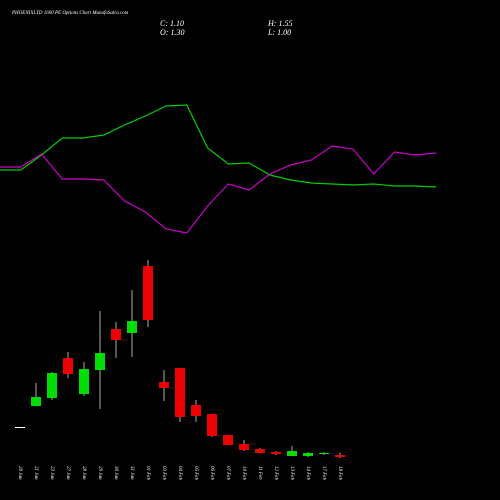 Image resolution: width=500 pixels, height=500 pixels. Describe the element at coordinates (307, 473) in the screenshot. I see `x-tick-label: 14 Feb` at that location.